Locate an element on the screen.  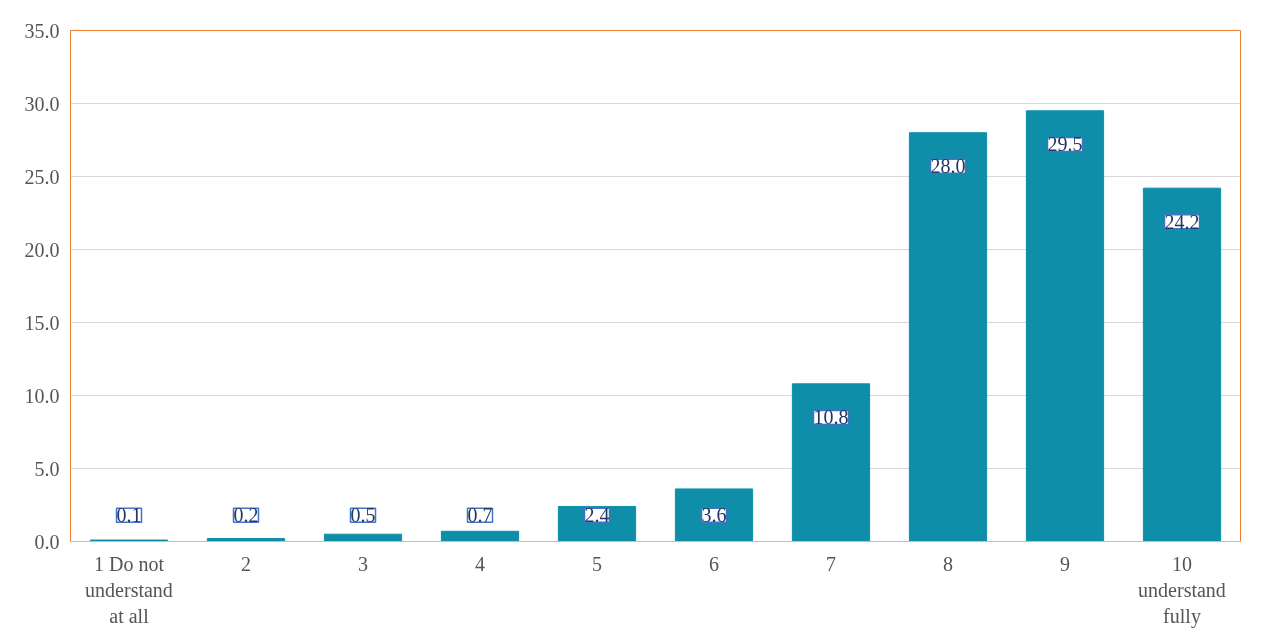
x-tick-label: 2 is located at coordinates (246, 563).